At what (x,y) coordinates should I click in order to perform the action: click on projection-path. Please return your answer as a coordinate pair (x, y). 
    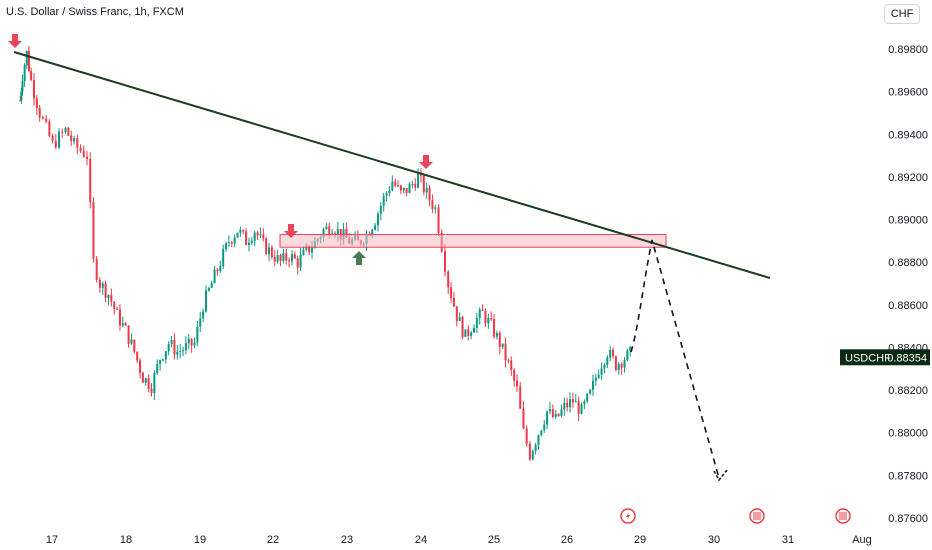
    Looking at the image, I should click on (675, 359).